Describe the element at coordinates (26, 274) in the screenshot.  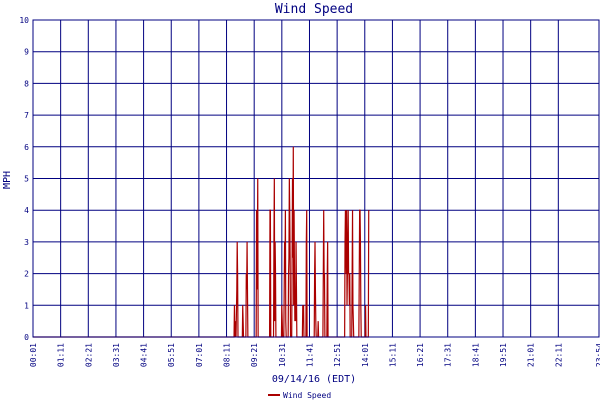
I see `y-tick-label: 2` at that location.